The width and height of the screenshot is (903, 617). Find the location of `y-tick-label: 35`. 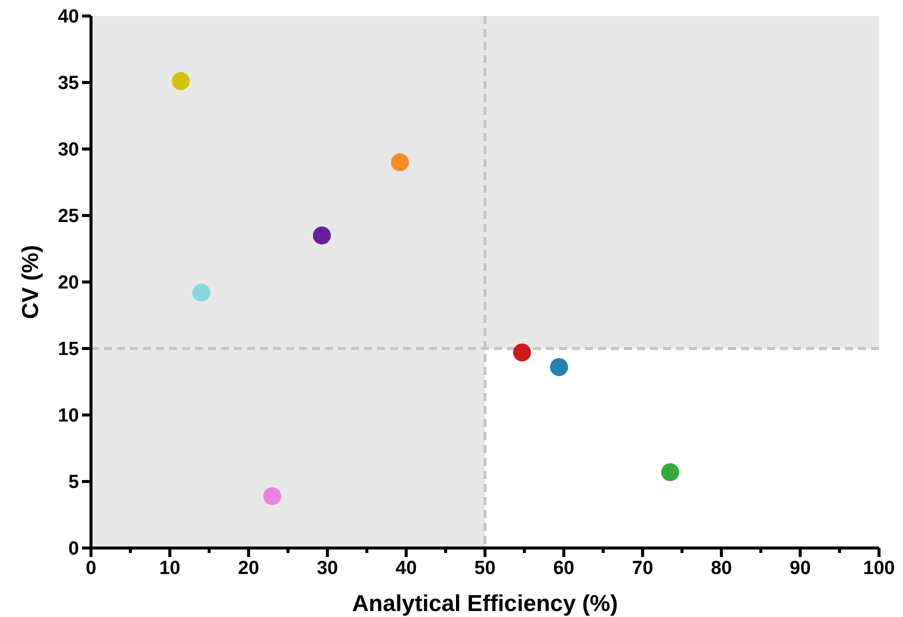

y-tick-label: 35 is located at coordinates (69, 83).